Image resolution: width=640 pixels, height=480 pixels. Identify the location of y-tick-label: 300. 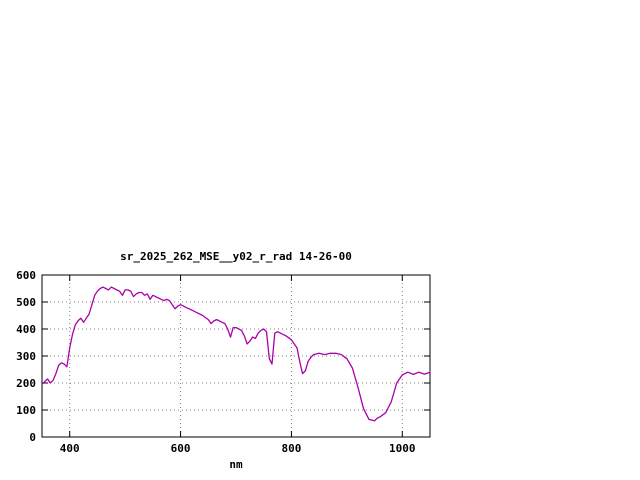
(26, 356).